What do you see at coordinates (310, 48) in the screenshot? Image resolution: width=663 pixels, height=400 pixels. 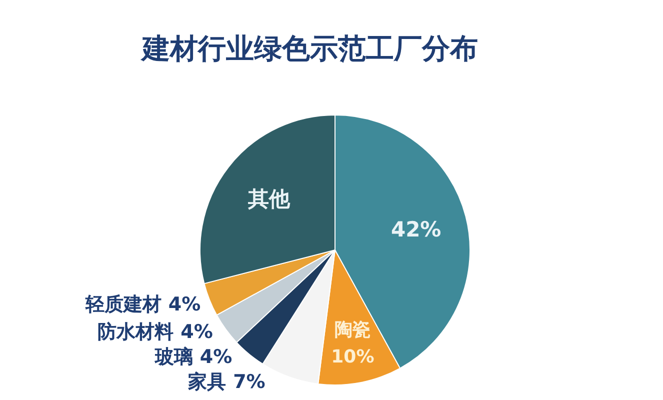 I see `title: 建材行业绿色示范工厂分布` at bounding box center [310, 48].